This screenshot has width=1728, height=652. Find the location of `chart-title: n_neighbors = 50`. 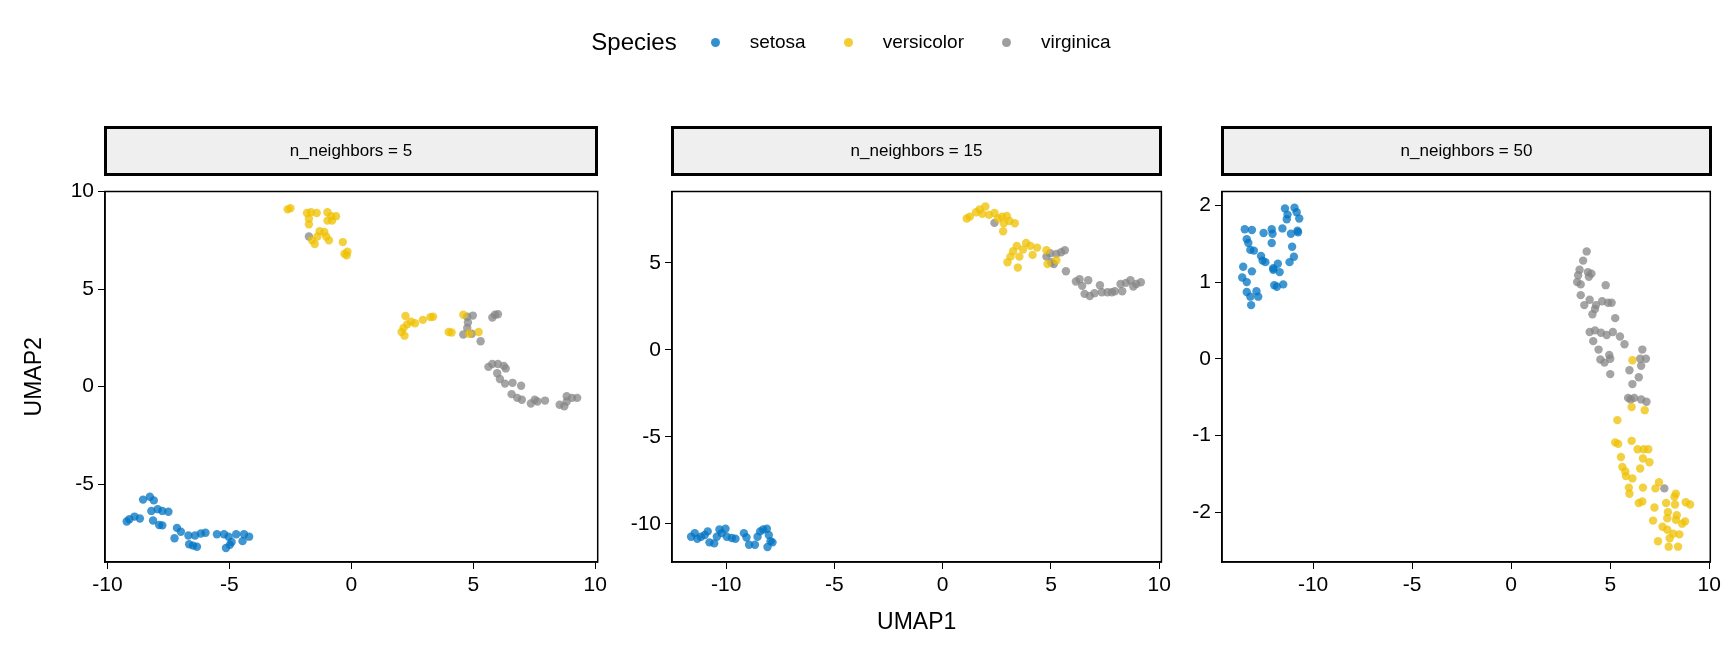

chart-title: n_neighbors = 50 is located at coordinates (1466, 151).